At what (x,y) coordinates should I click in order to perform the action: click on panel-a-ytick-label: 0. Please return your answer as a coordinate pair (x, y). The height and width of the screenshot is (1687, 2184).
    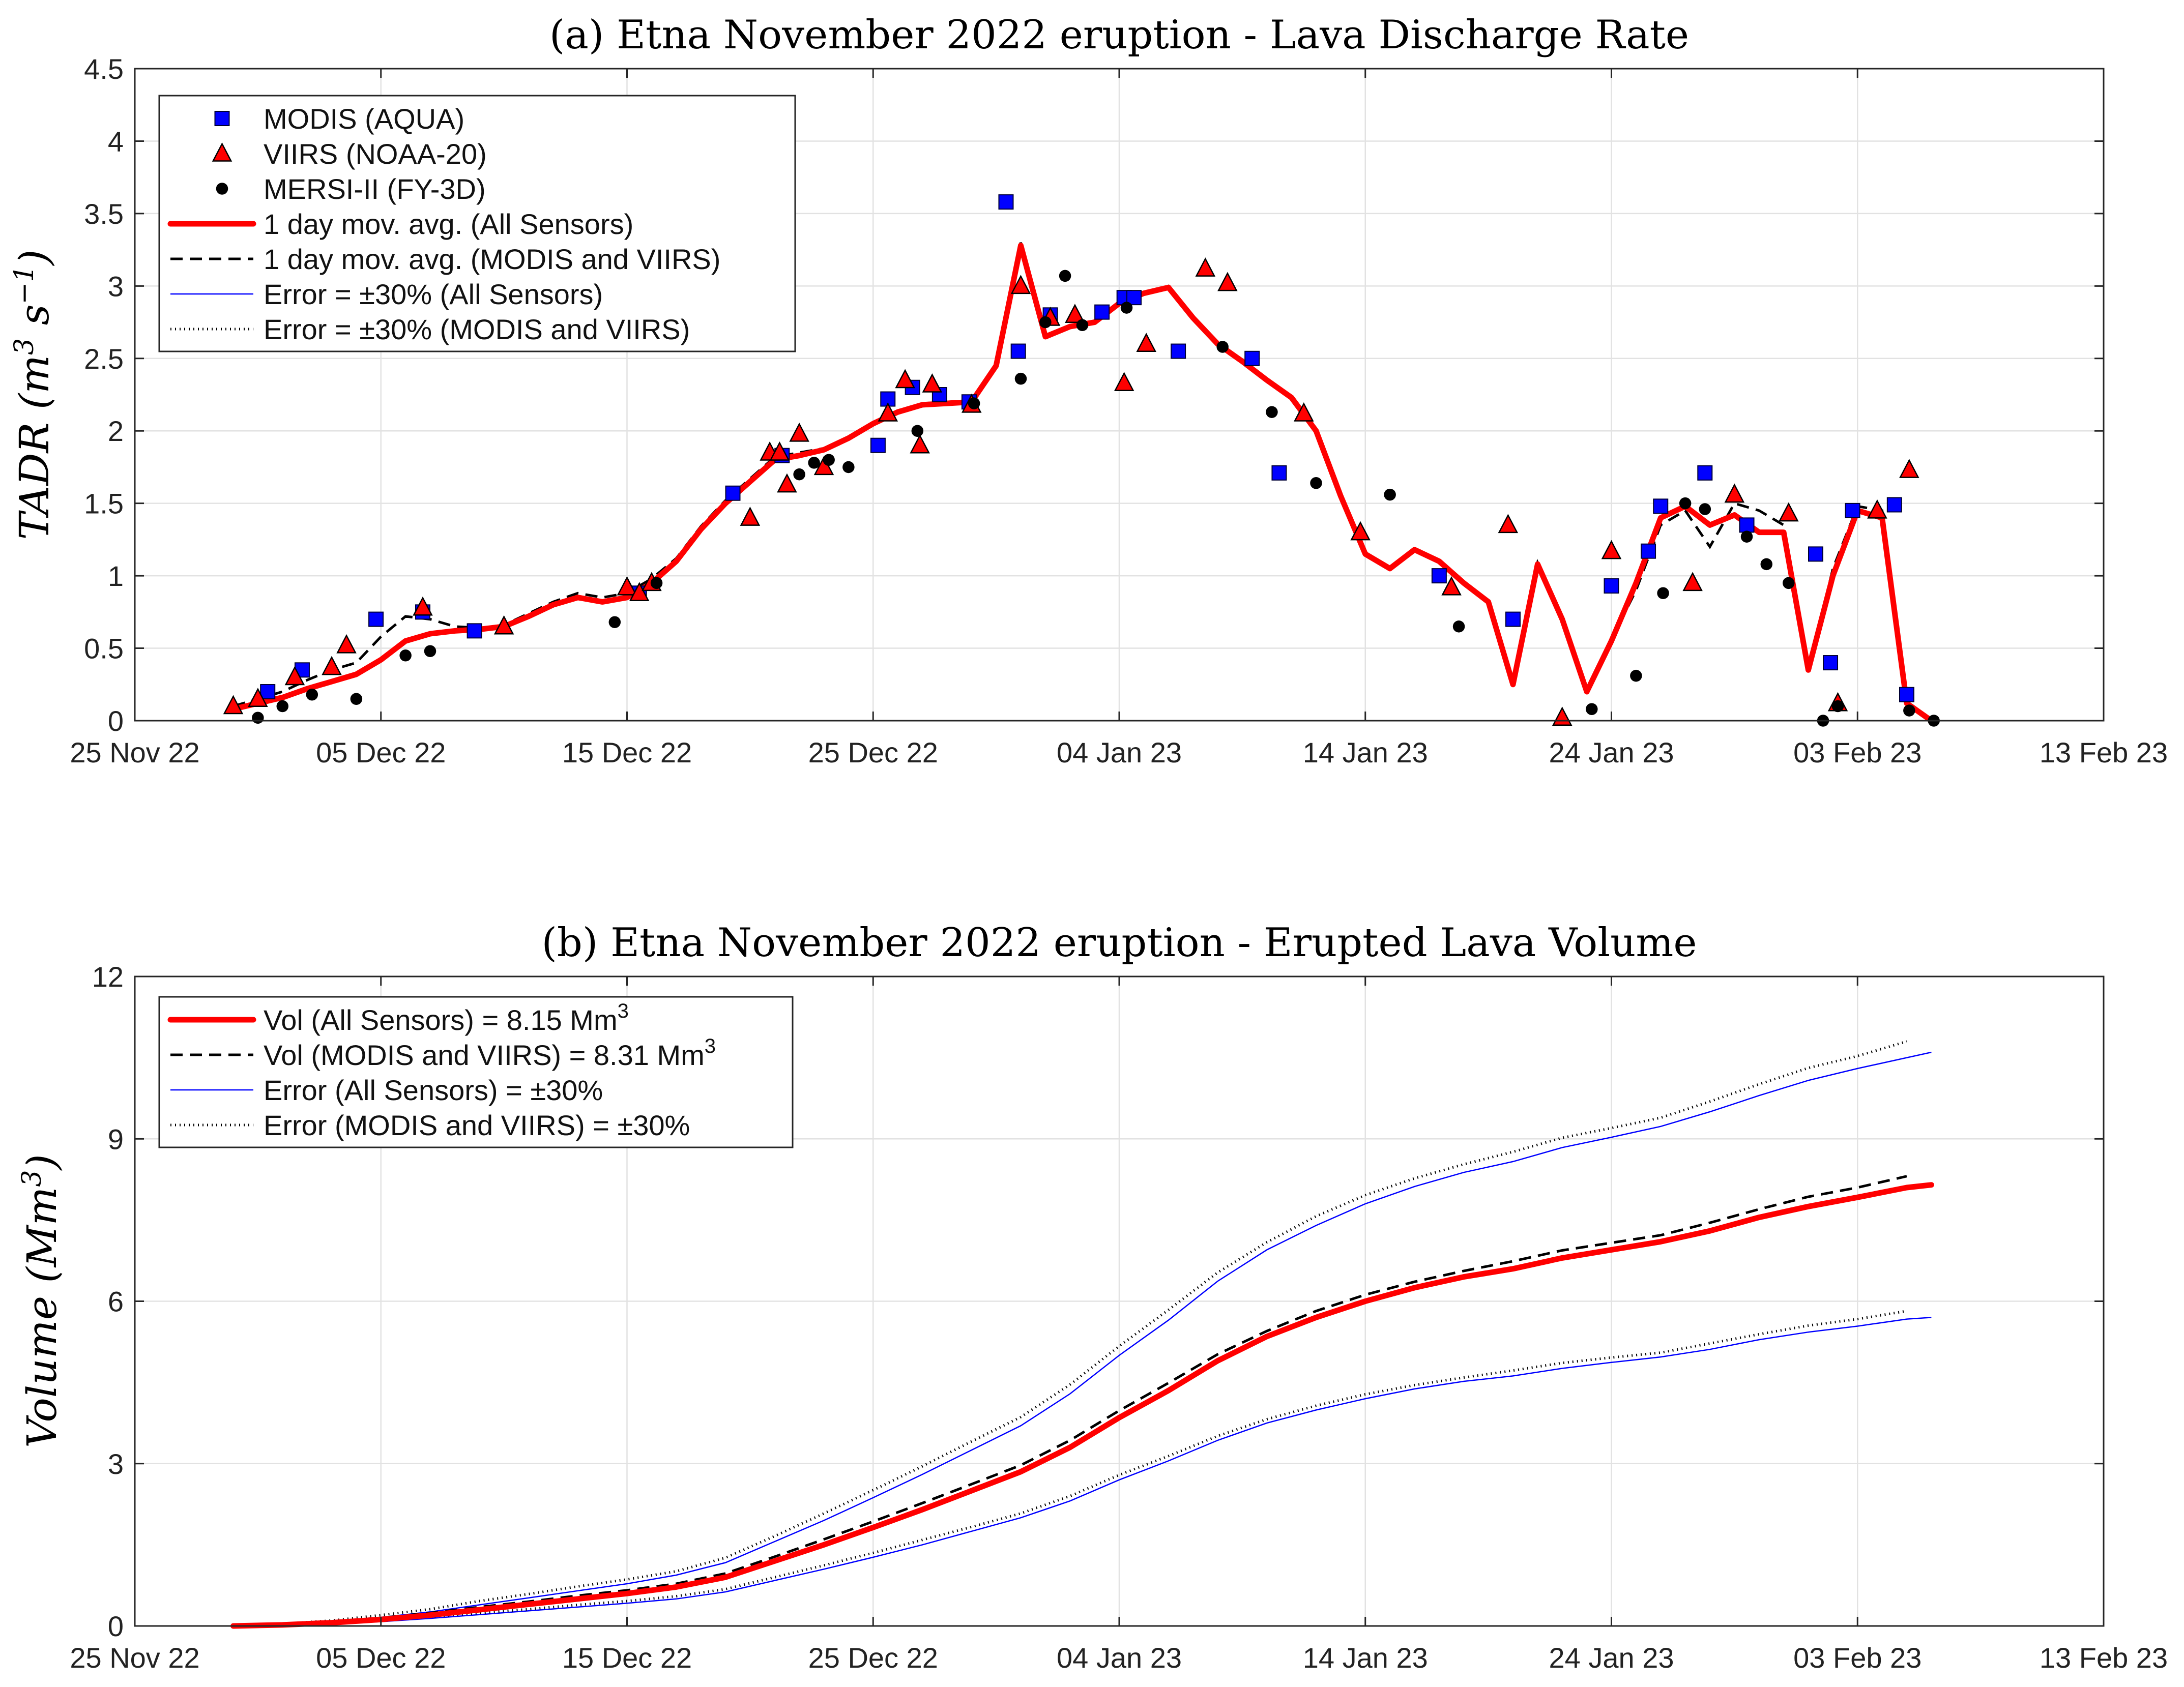
    Looking at the image, I should click on (116, 721).